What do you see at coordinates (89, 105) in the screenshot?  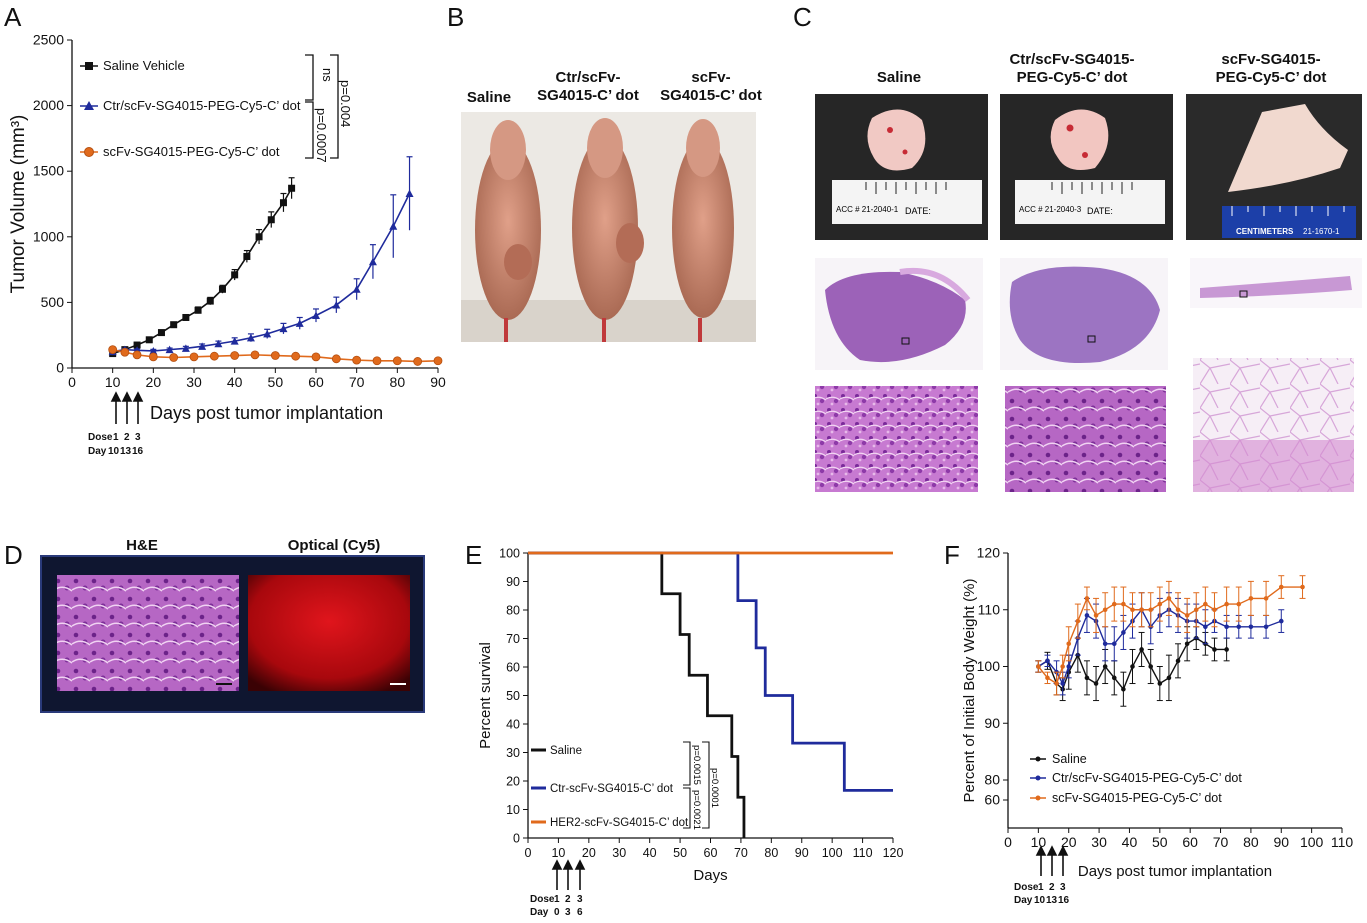 I see `legend-triangle-marker` at bounding box center [89, 105].